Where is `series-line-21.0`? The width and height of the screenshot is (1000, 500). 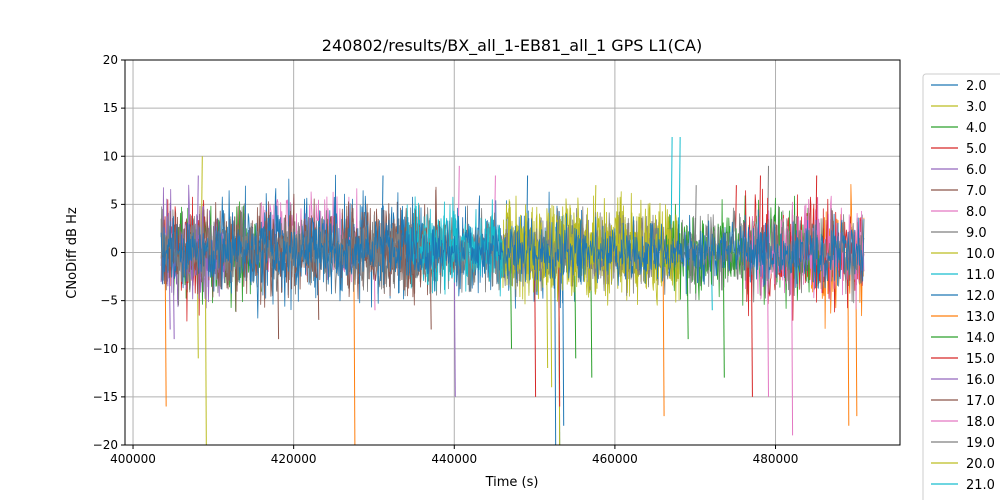
series-line-21.0 is located at coordinates (454, 248).